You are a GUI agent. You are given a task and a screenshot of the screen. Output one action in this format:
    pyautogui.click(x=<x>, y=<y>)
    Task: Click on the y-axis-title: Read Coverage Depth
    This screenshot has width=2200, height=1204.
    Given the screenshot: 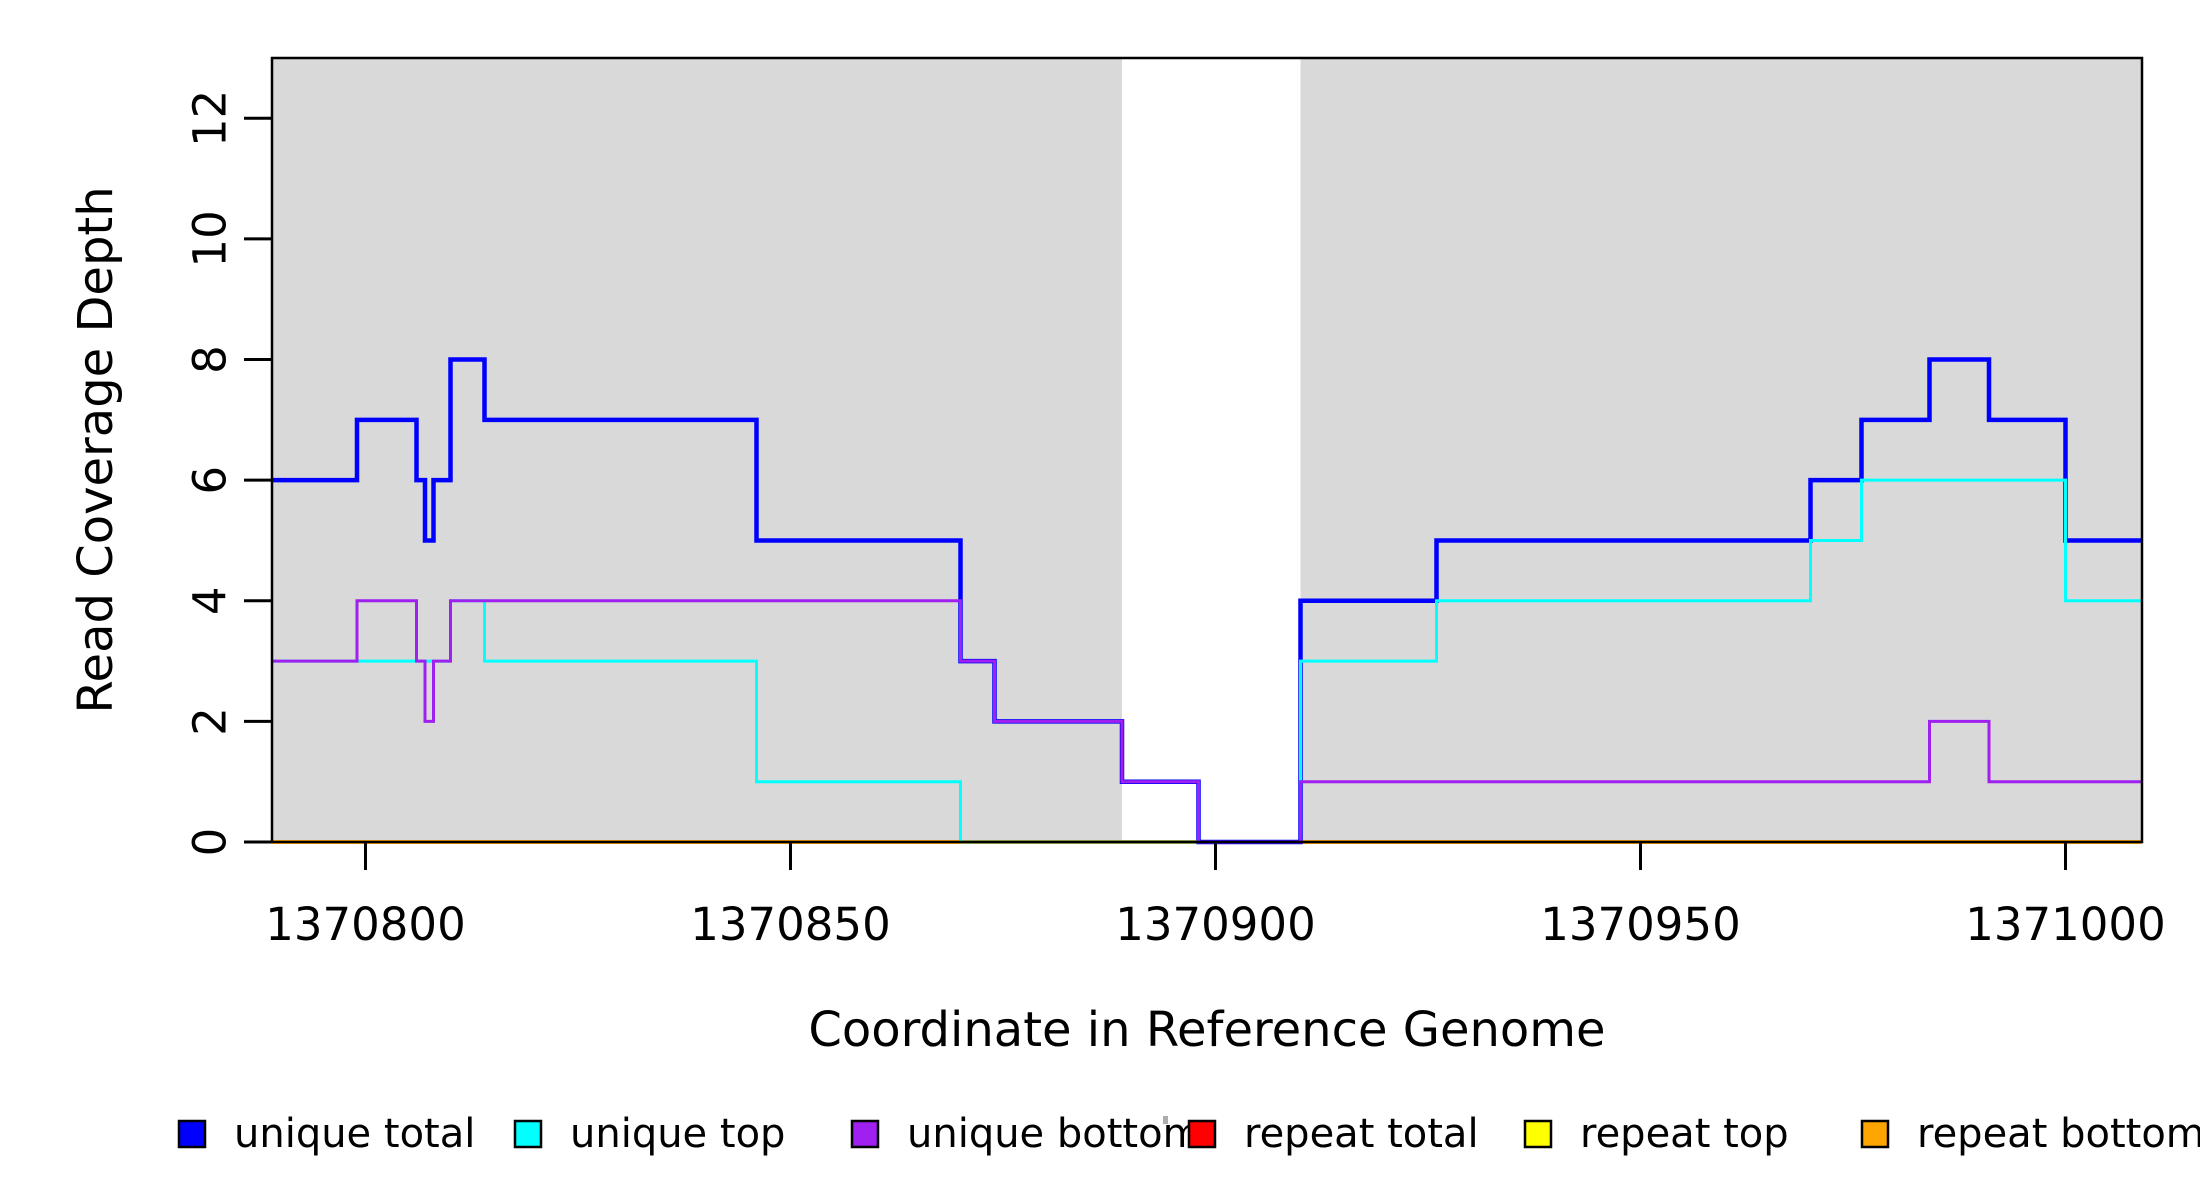 What is the action you would take?
    pyautogui.click(x=96, y=449)
    